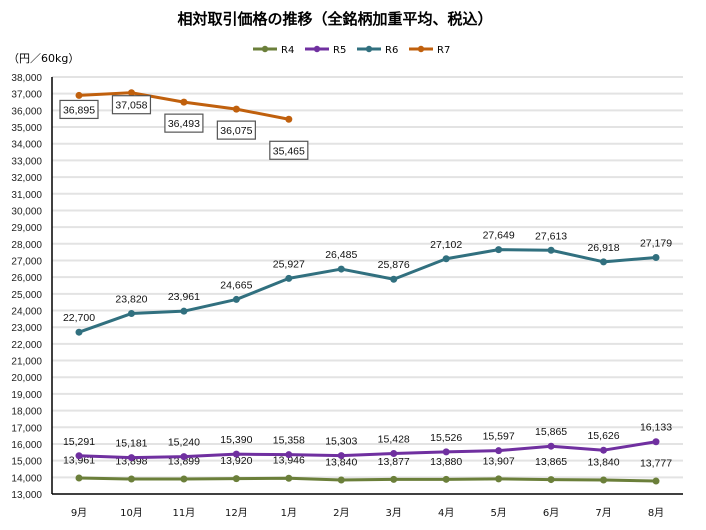  I want to click on data-label: 15,303, so click(341, 442).